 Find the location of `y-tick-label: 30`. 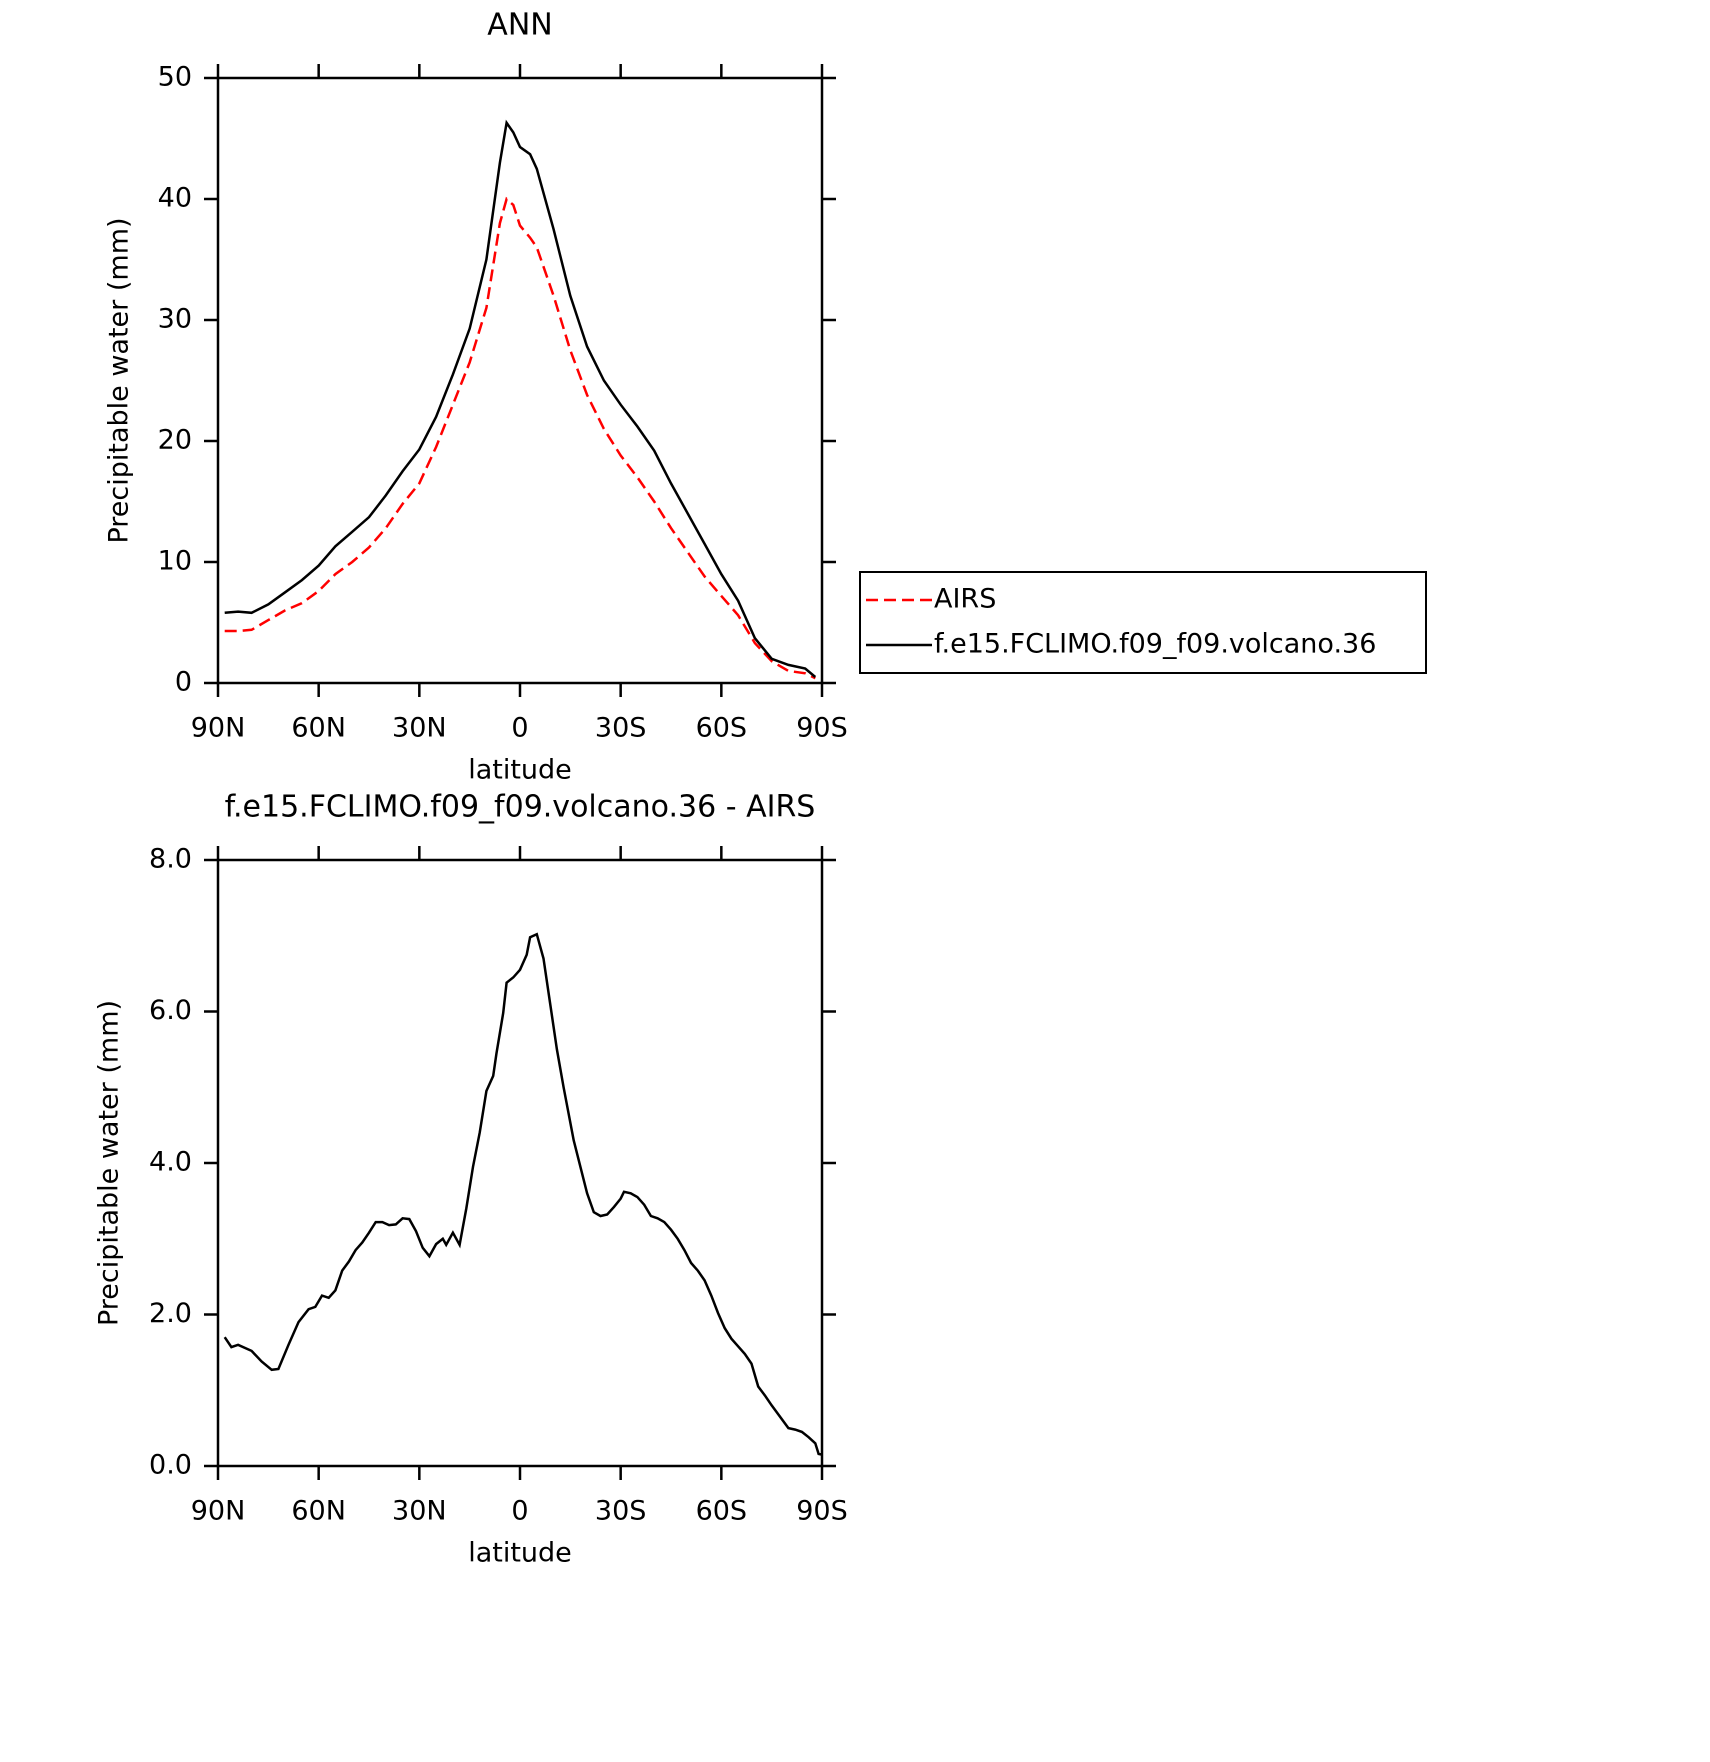

y-tick-label: 30 is located at coordinates (175, 319).